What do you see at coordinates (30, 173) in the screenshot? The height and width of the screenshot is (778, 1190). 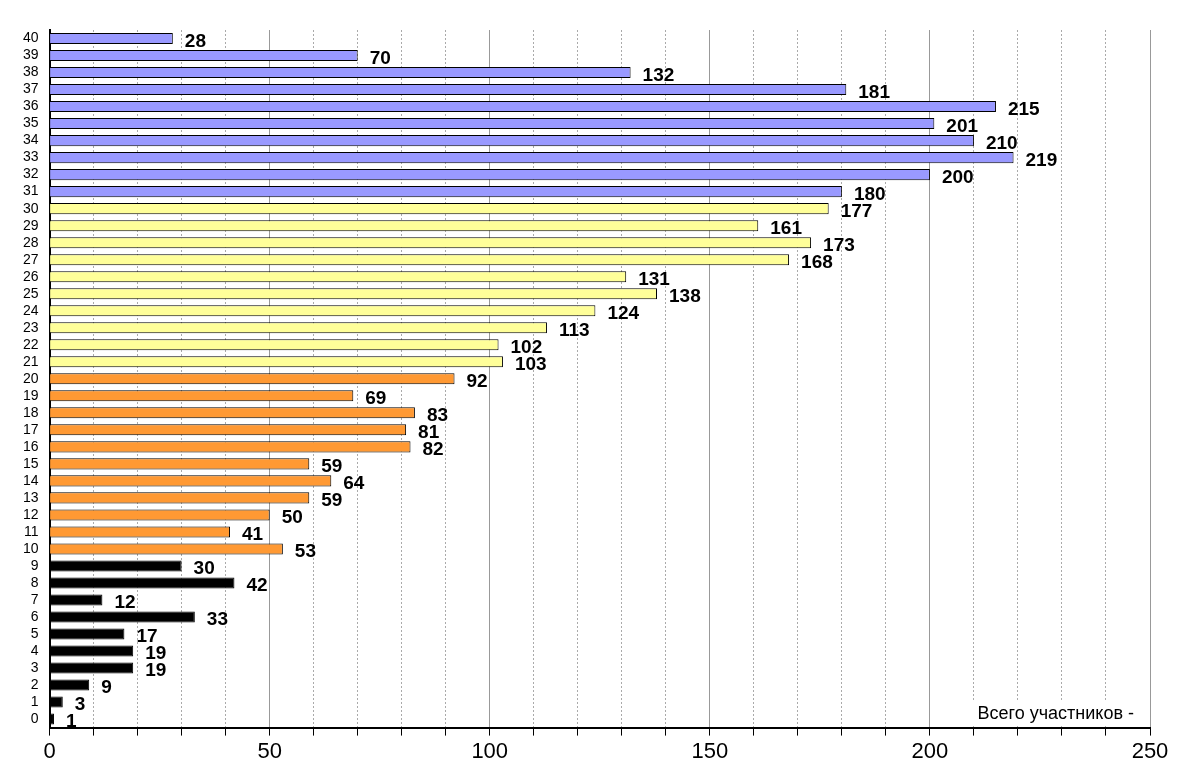 I see `y-tick-label: 32` at bounding box center [30, 173].